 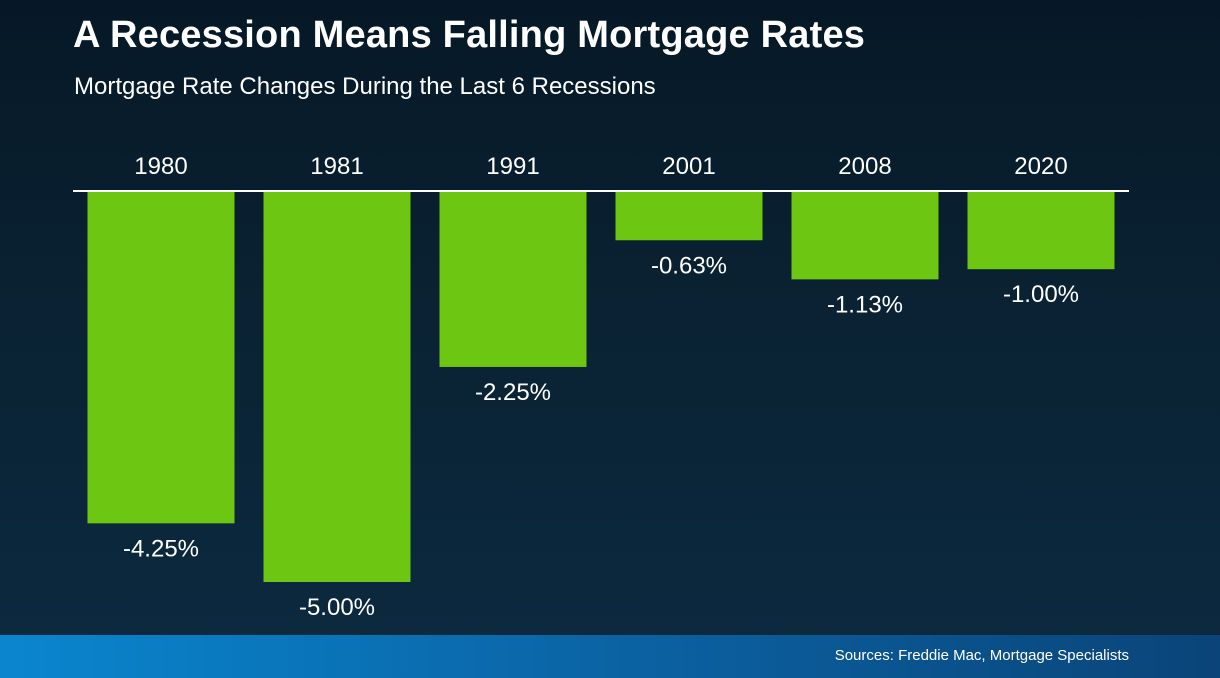 I want to click on category-label: 1981, so click(x=336, y=166).